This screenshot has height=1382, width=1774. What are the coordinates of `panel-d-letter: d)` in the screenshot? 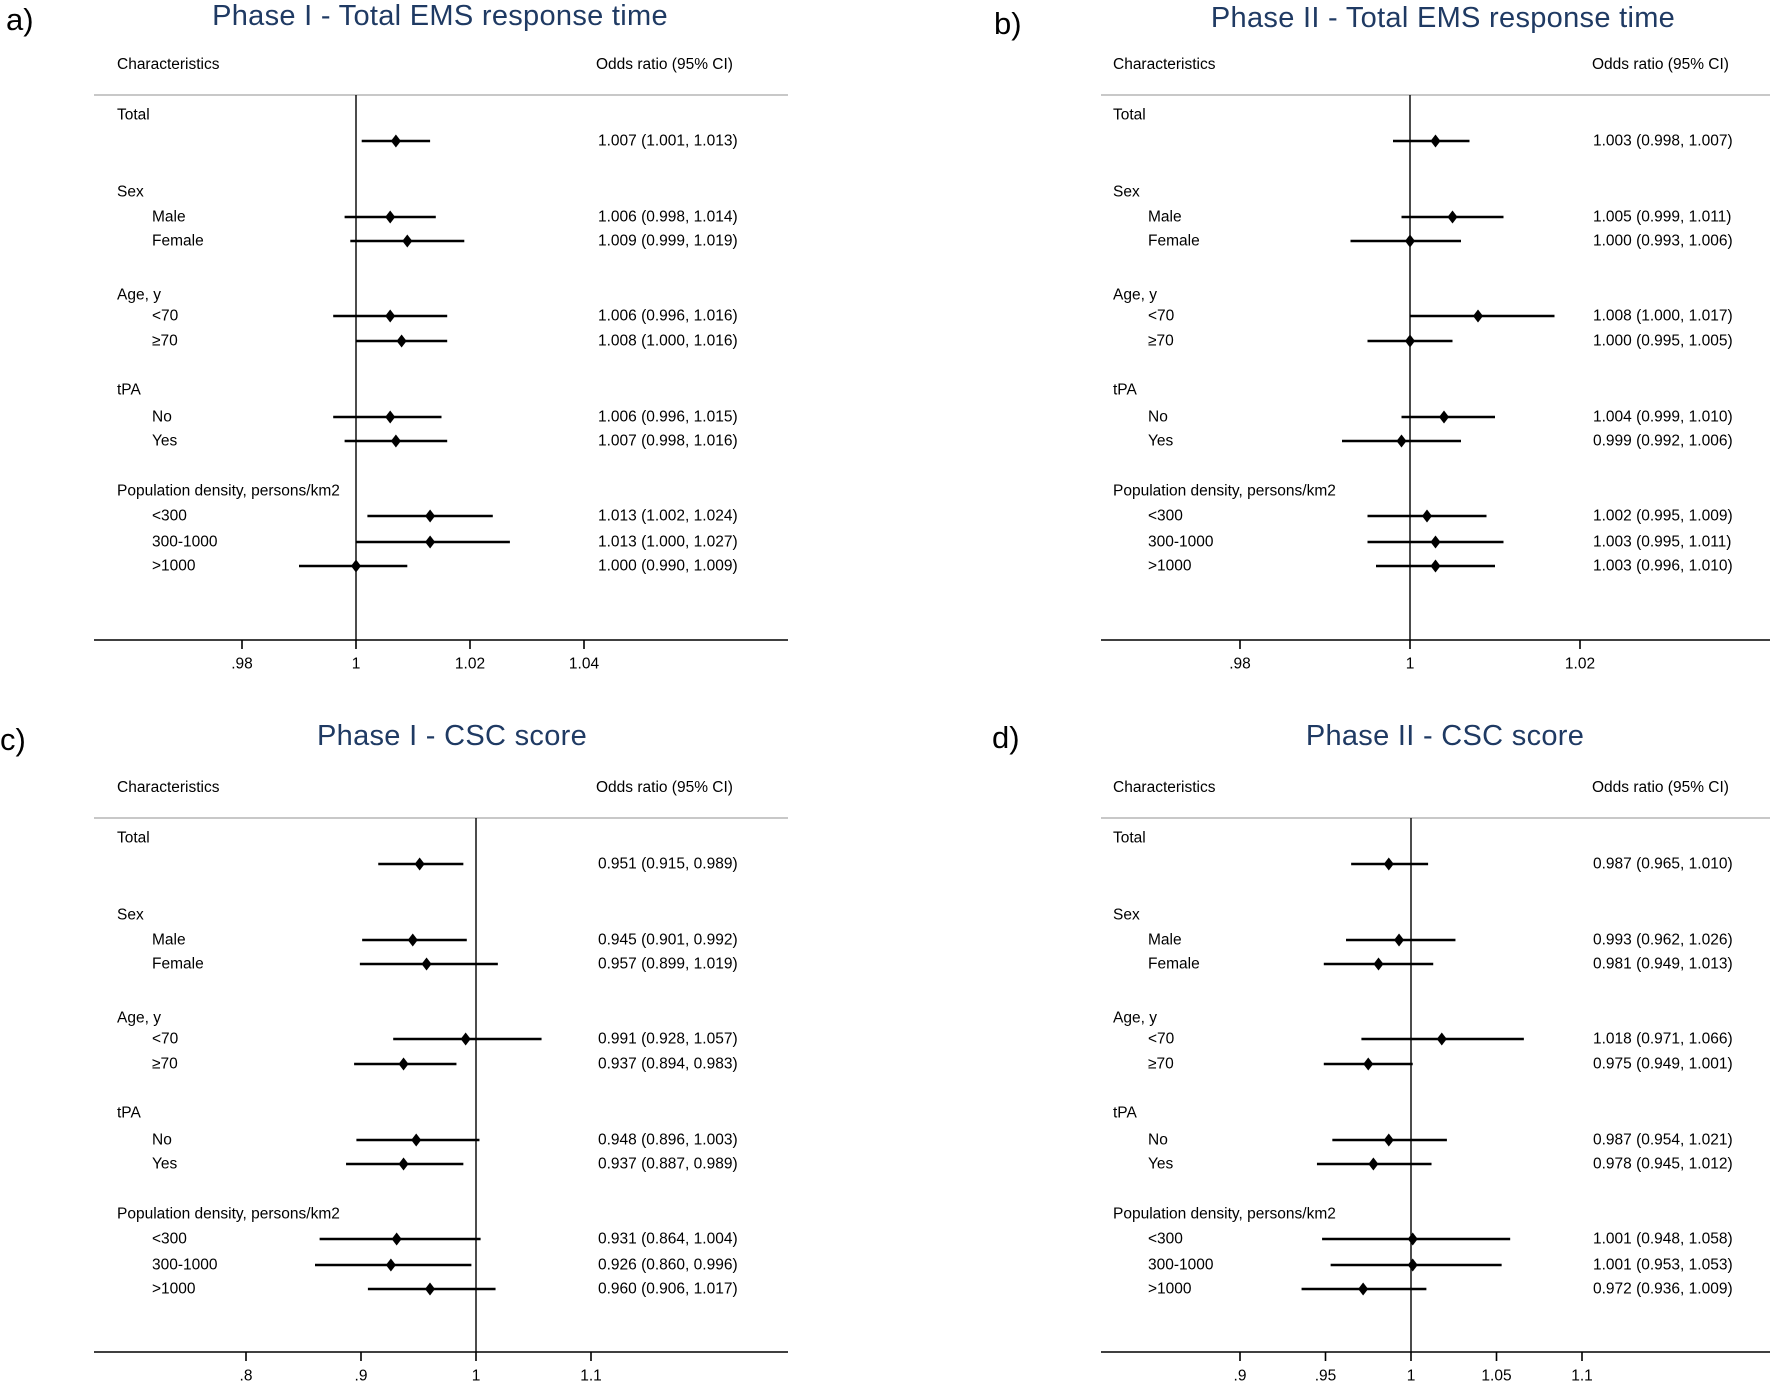 It's located at (1006, 737).